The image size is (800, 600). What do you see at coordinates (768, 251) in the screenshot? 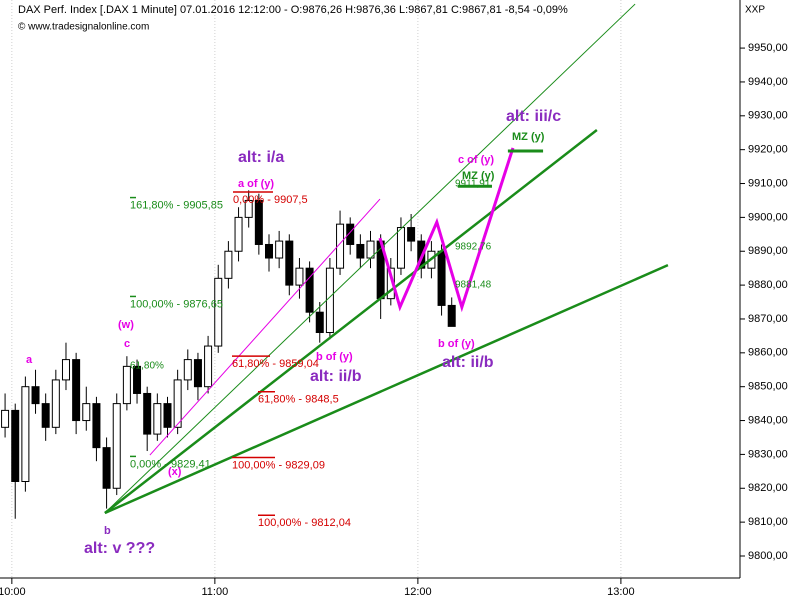
I see `y-tick-label: 9890,00` at bounding box center [768, 251].